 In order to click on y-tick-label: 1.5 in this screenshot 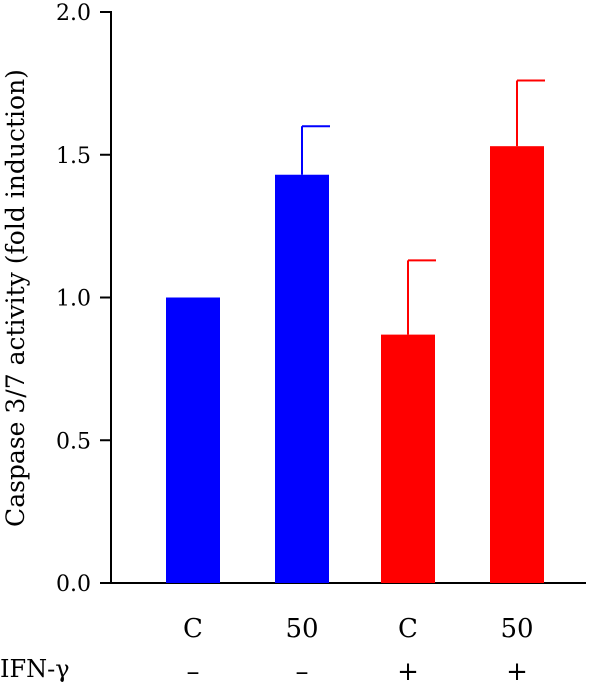, I will do `click(73, 156)`.